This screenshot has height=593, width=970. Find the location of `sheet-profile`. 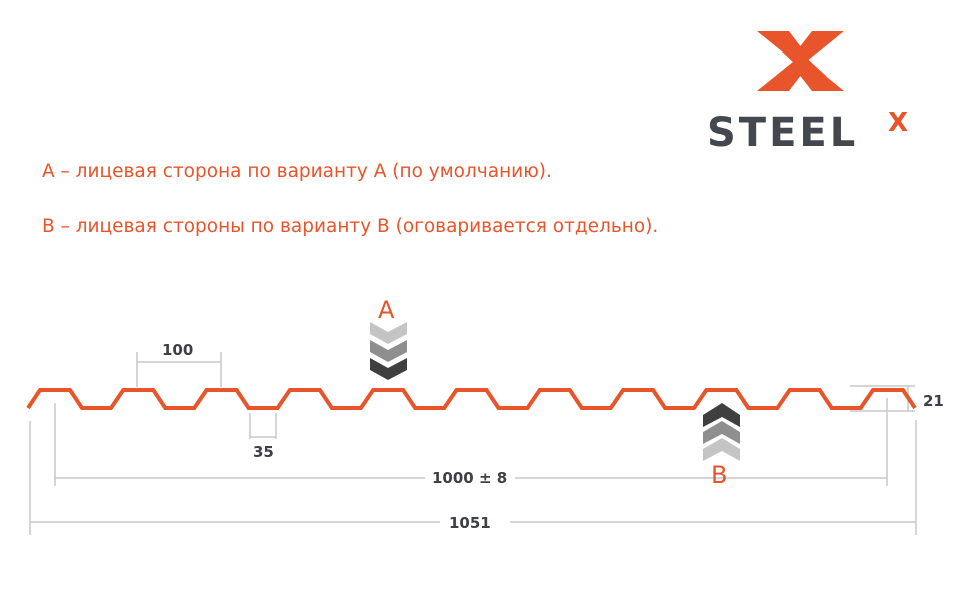

sheet-profile is located at coordinates (471, 399).